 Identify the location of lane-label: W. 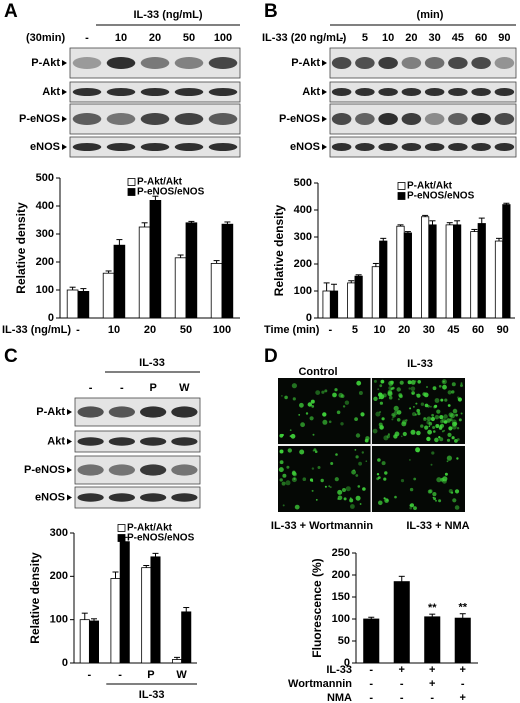
(184, 388).